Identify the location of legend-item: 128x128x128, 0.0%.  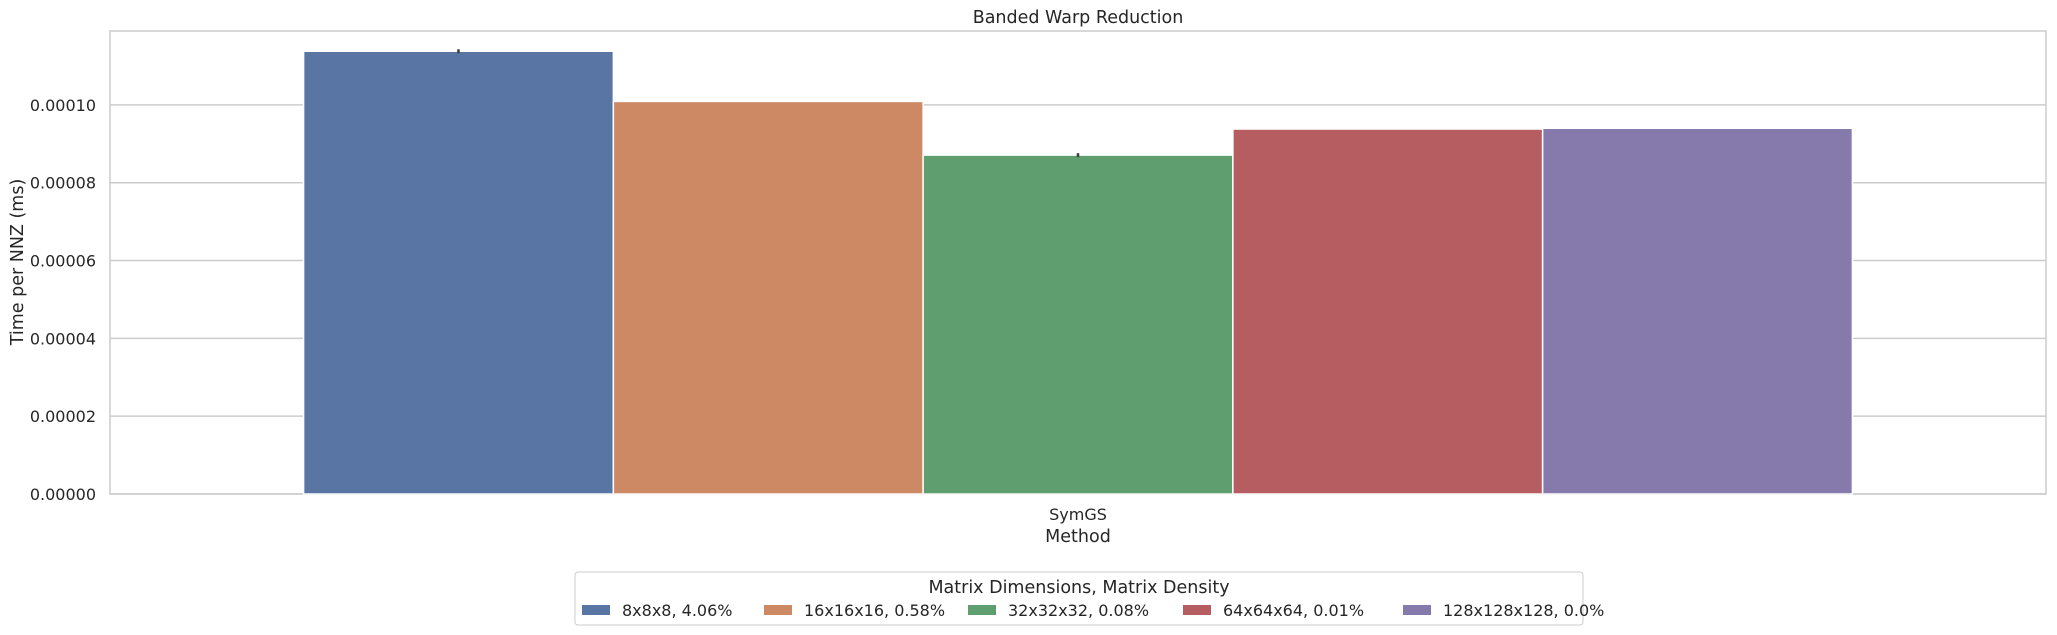
(1503, 610).